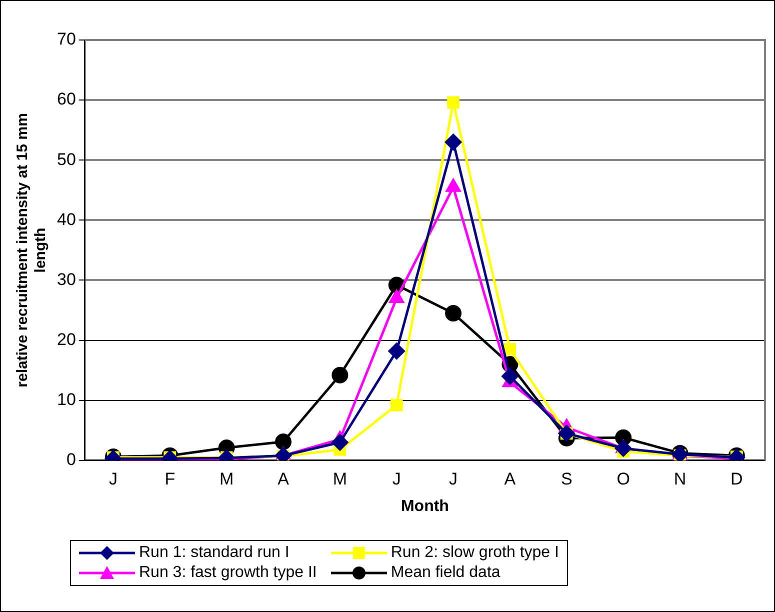 The width and height of the screenshot is (775, 612). Describe the element at coordinates (474, 553) in the screenshot. I see `legend-label: Run 2: slow groth type I` at that location.